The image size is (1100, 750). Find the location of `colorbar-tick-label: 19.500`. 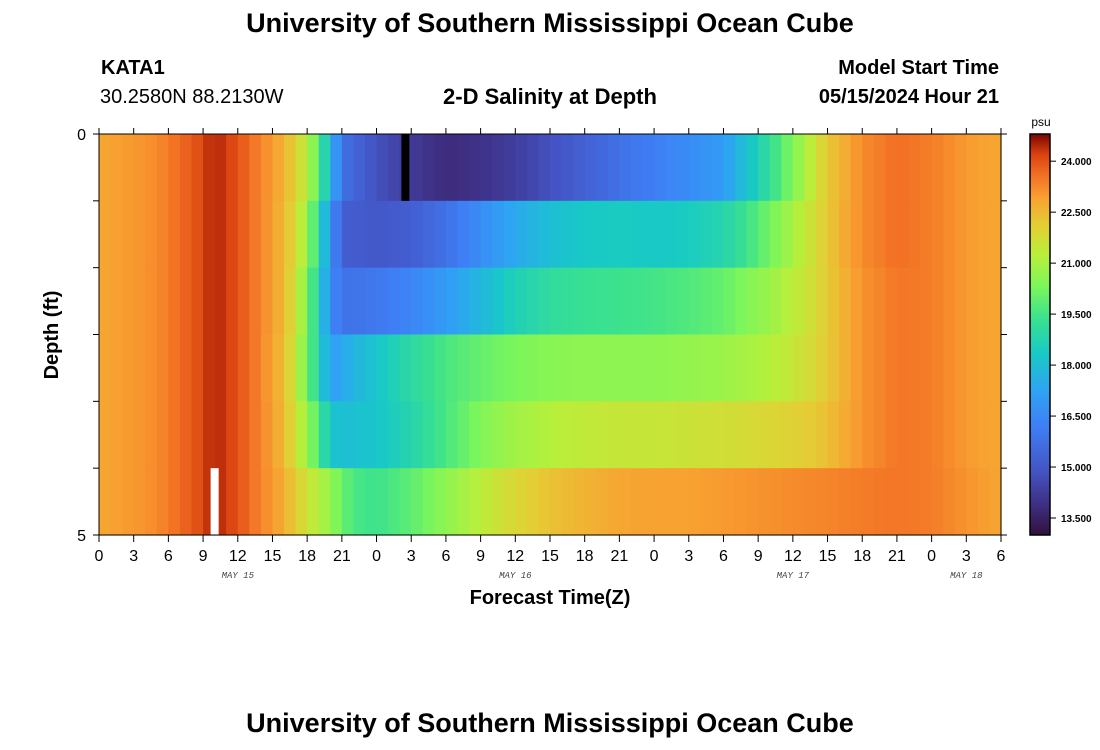

colorbar-tick-label: 19.500 is located at coordinates (1076, 315).